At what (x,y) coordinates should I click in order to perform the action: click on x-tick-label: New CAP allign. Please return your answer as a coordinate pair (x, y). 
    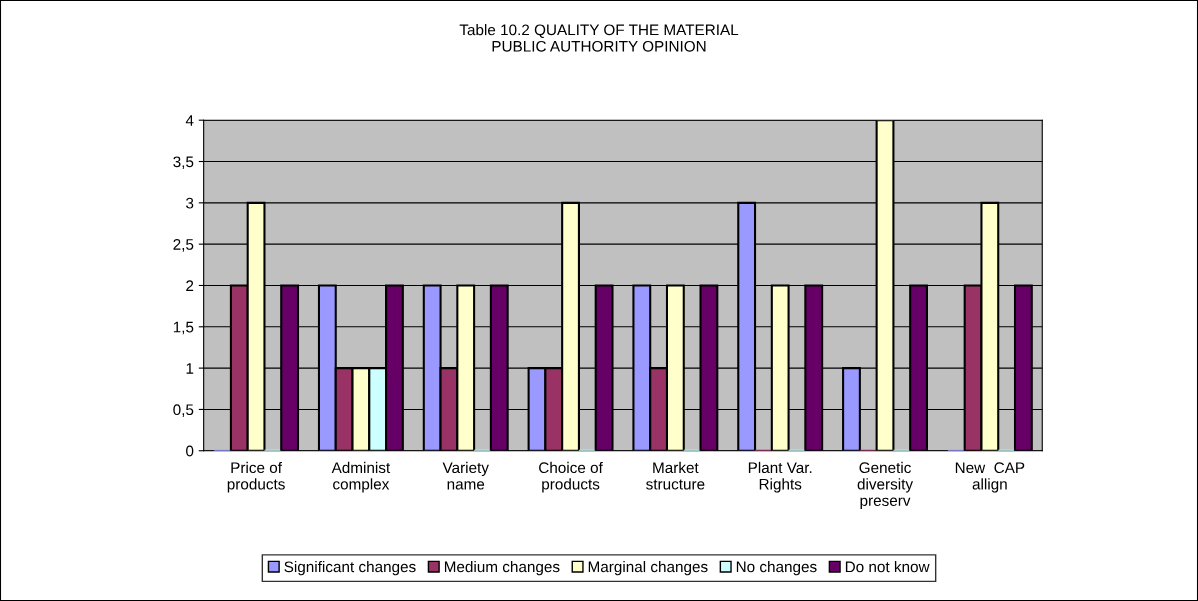
    Looking at the image, I should click on (990, 477).